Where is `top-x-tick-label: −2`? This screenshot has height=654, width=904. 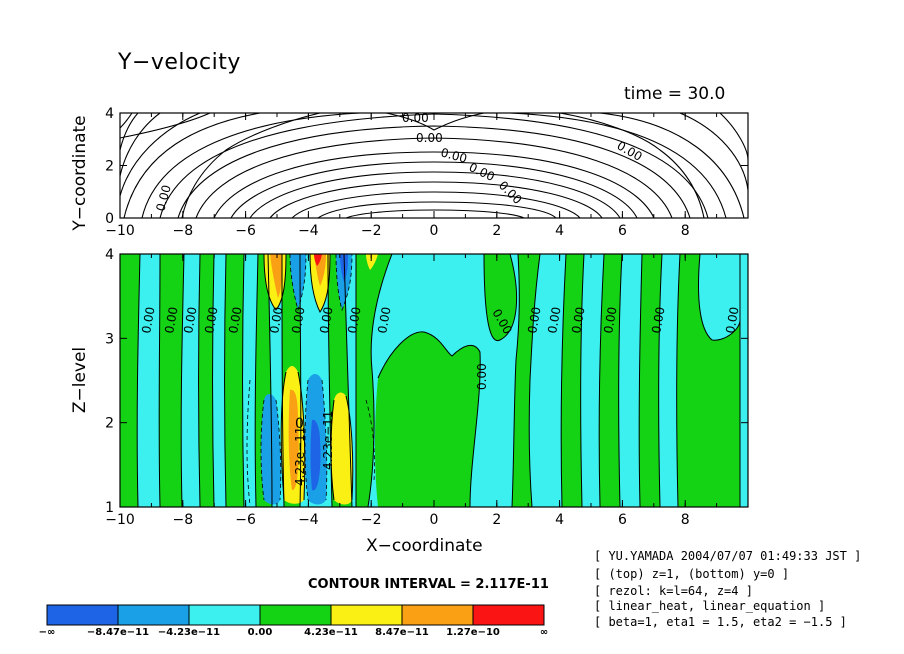
top-x-tick-label: −2 is located at coordinates (371, 231).